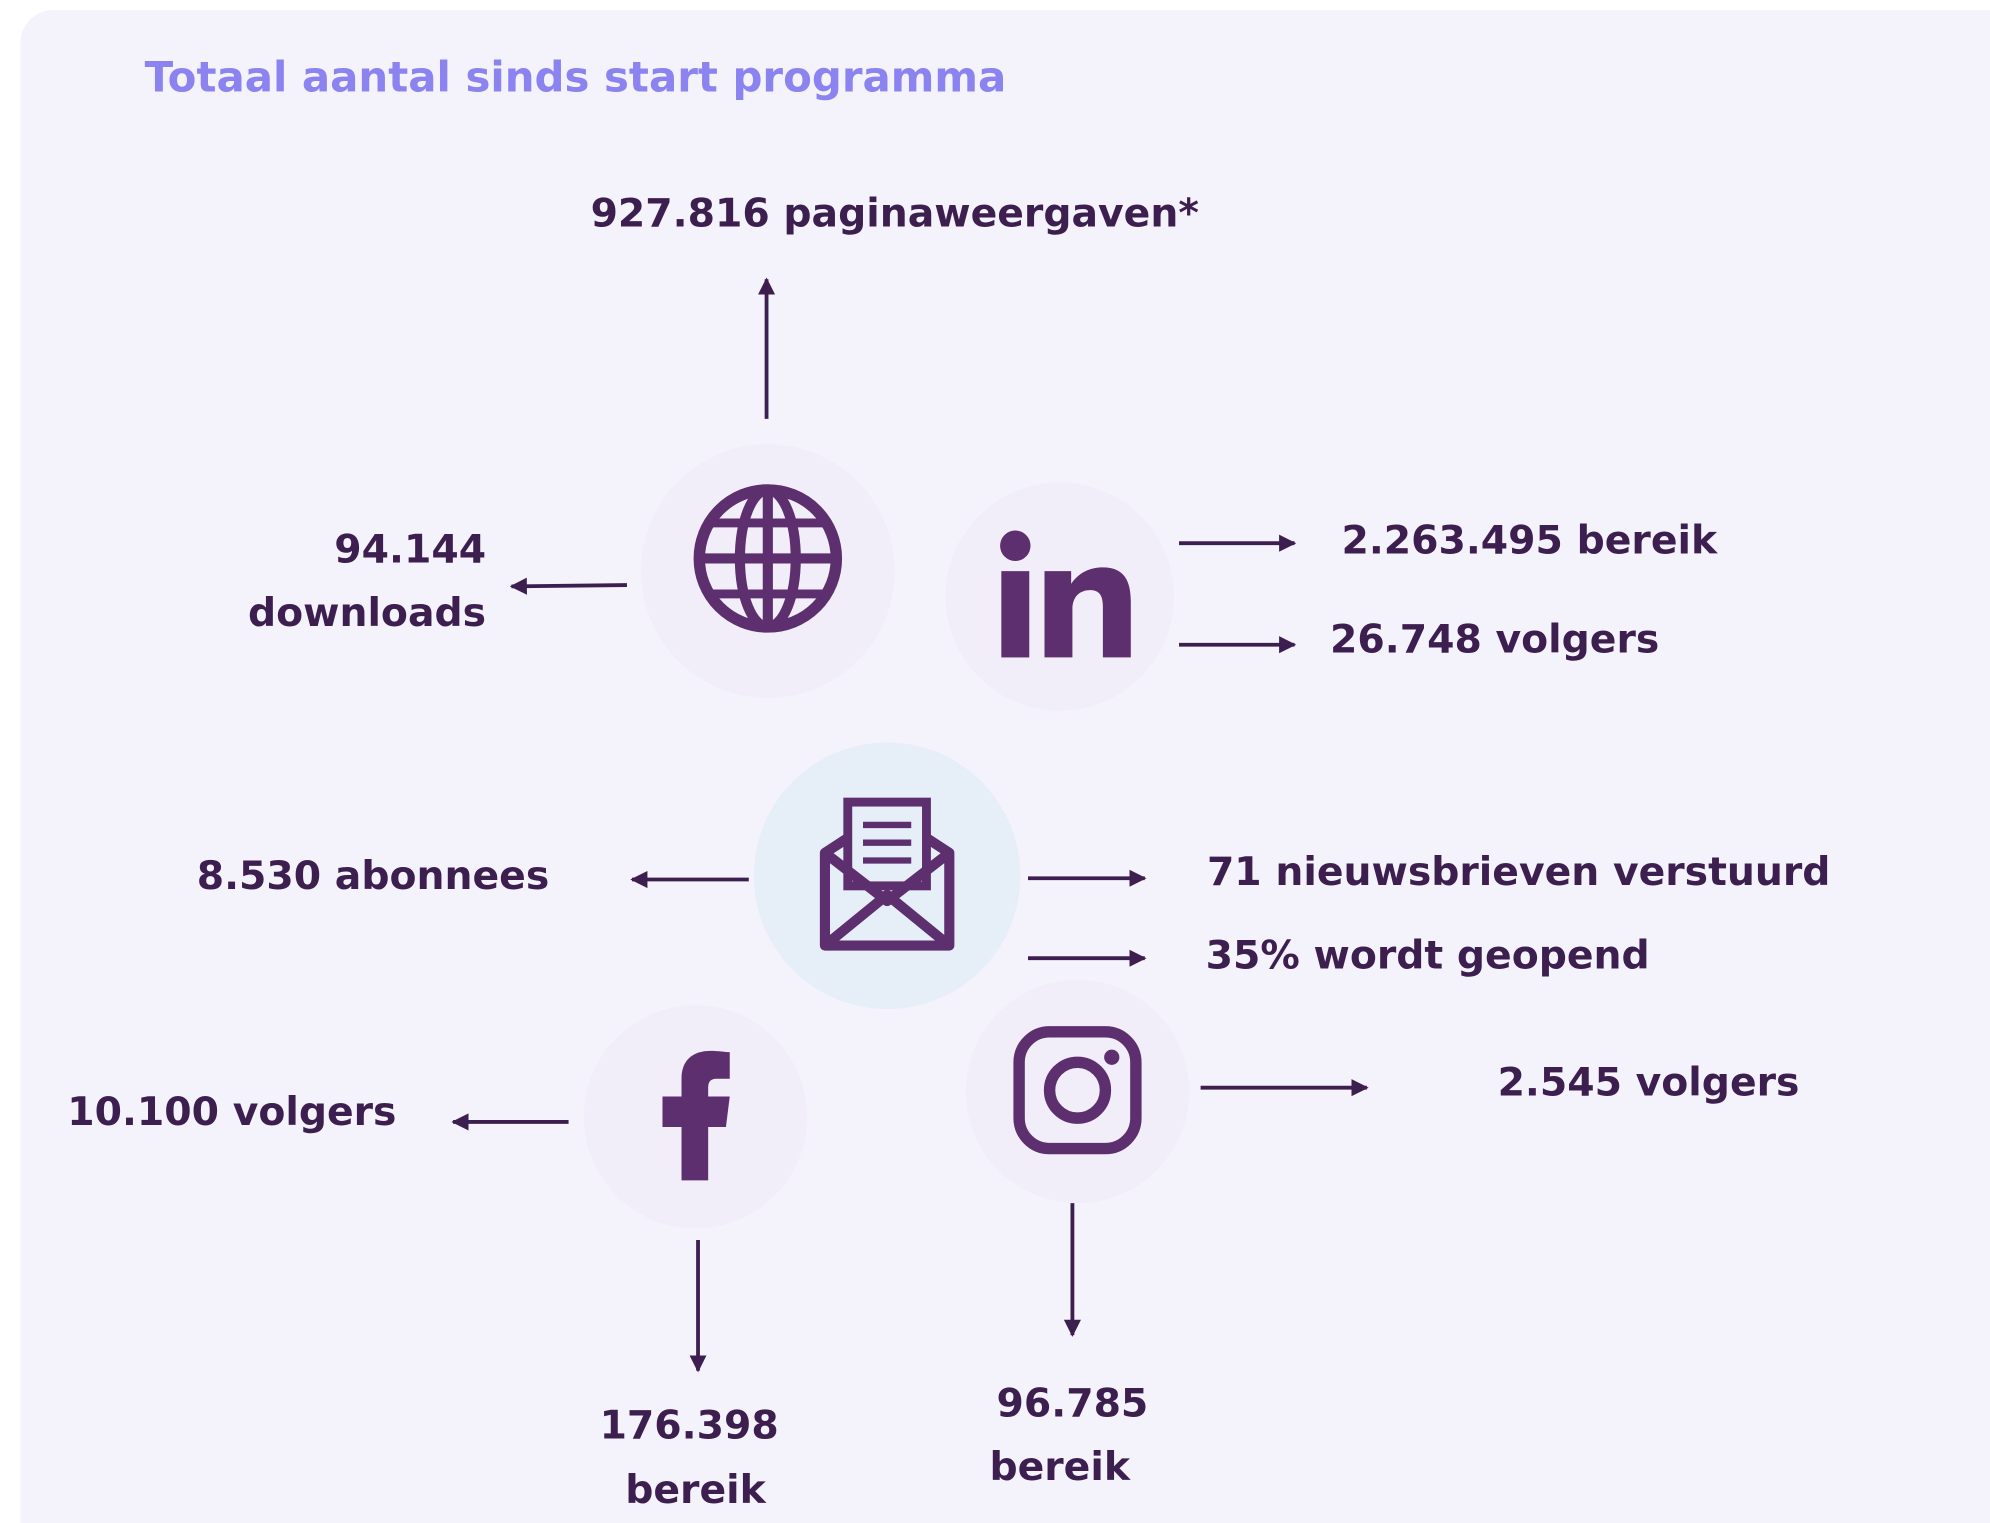 The width and height of the screenshot is (1990, 1523). Describe the element at coordinates (767, 571) in the screenshot. I see `globe-icon` at that location.